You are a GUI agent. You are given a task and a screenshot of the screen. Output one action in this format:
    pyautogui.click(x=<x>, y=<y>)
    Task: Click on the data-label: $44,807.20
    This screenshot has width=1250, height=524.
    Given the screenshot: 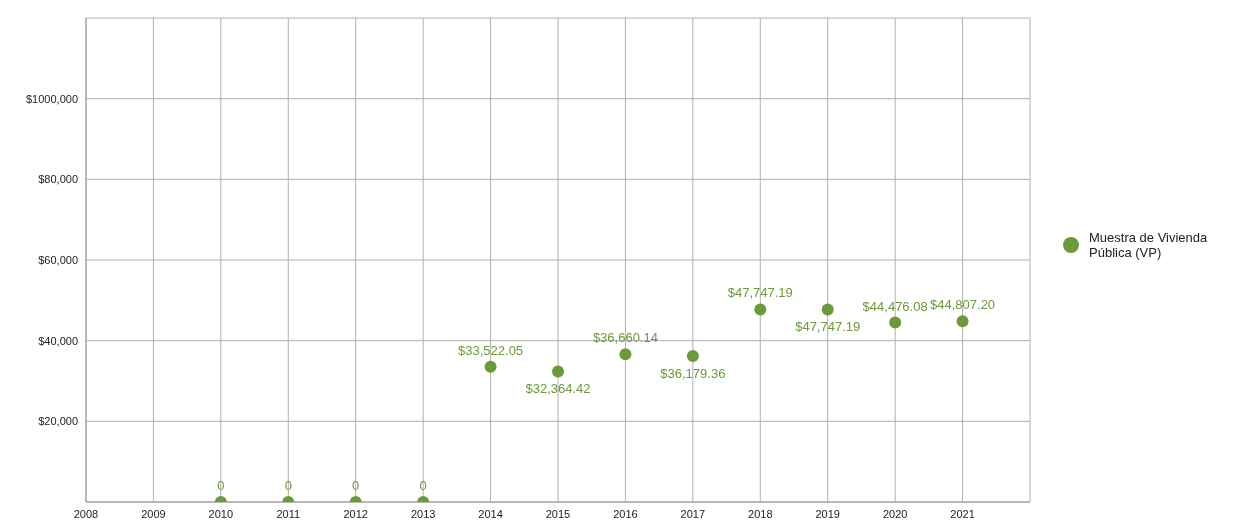 What is the action you would take?
    pyautogui.click(x=963, y=305)
    